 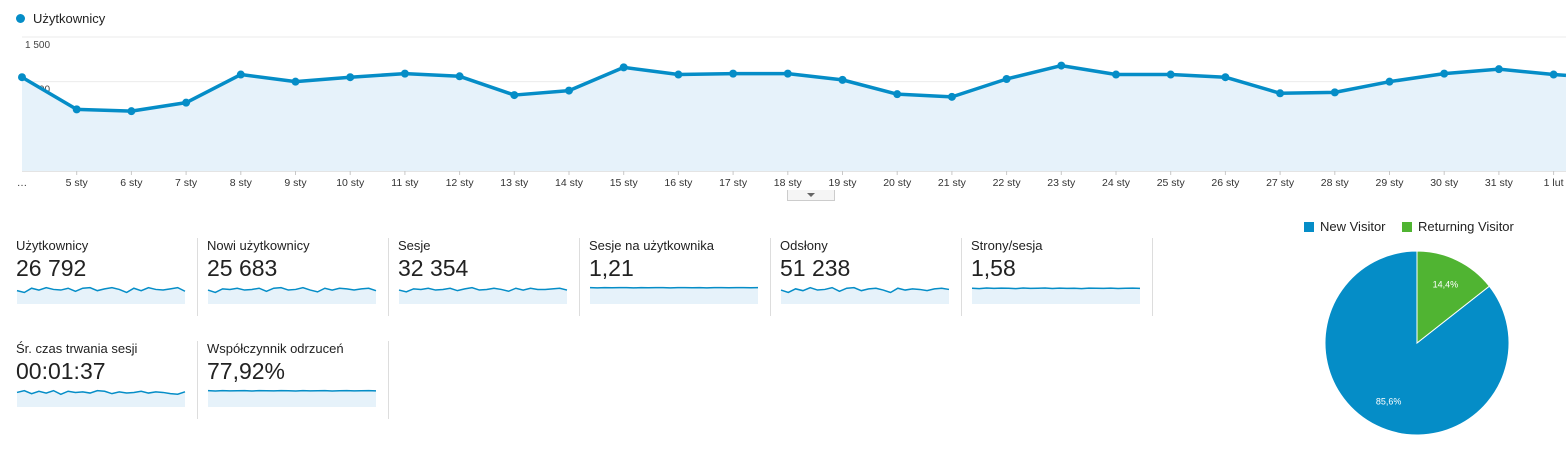 I want to click on metric-value: 32 354, so click(x=433, y=268).